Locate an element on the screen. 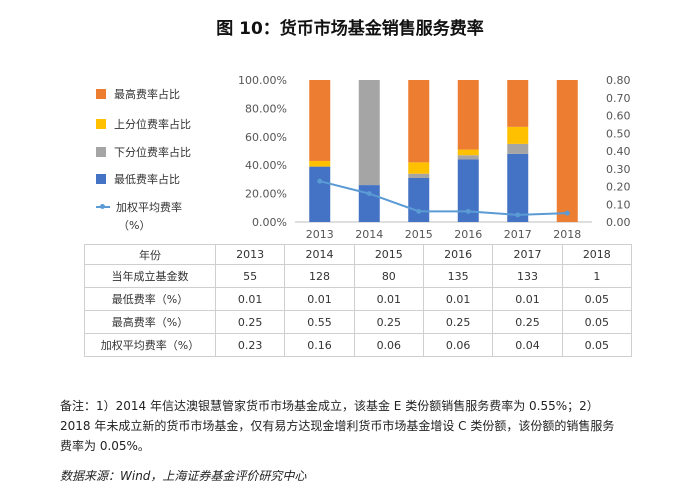  table-row: 加权平均费率（%） 0.23 0.16 0.06 0.06 0.04 0.05 is located at coordinates (358, 345).